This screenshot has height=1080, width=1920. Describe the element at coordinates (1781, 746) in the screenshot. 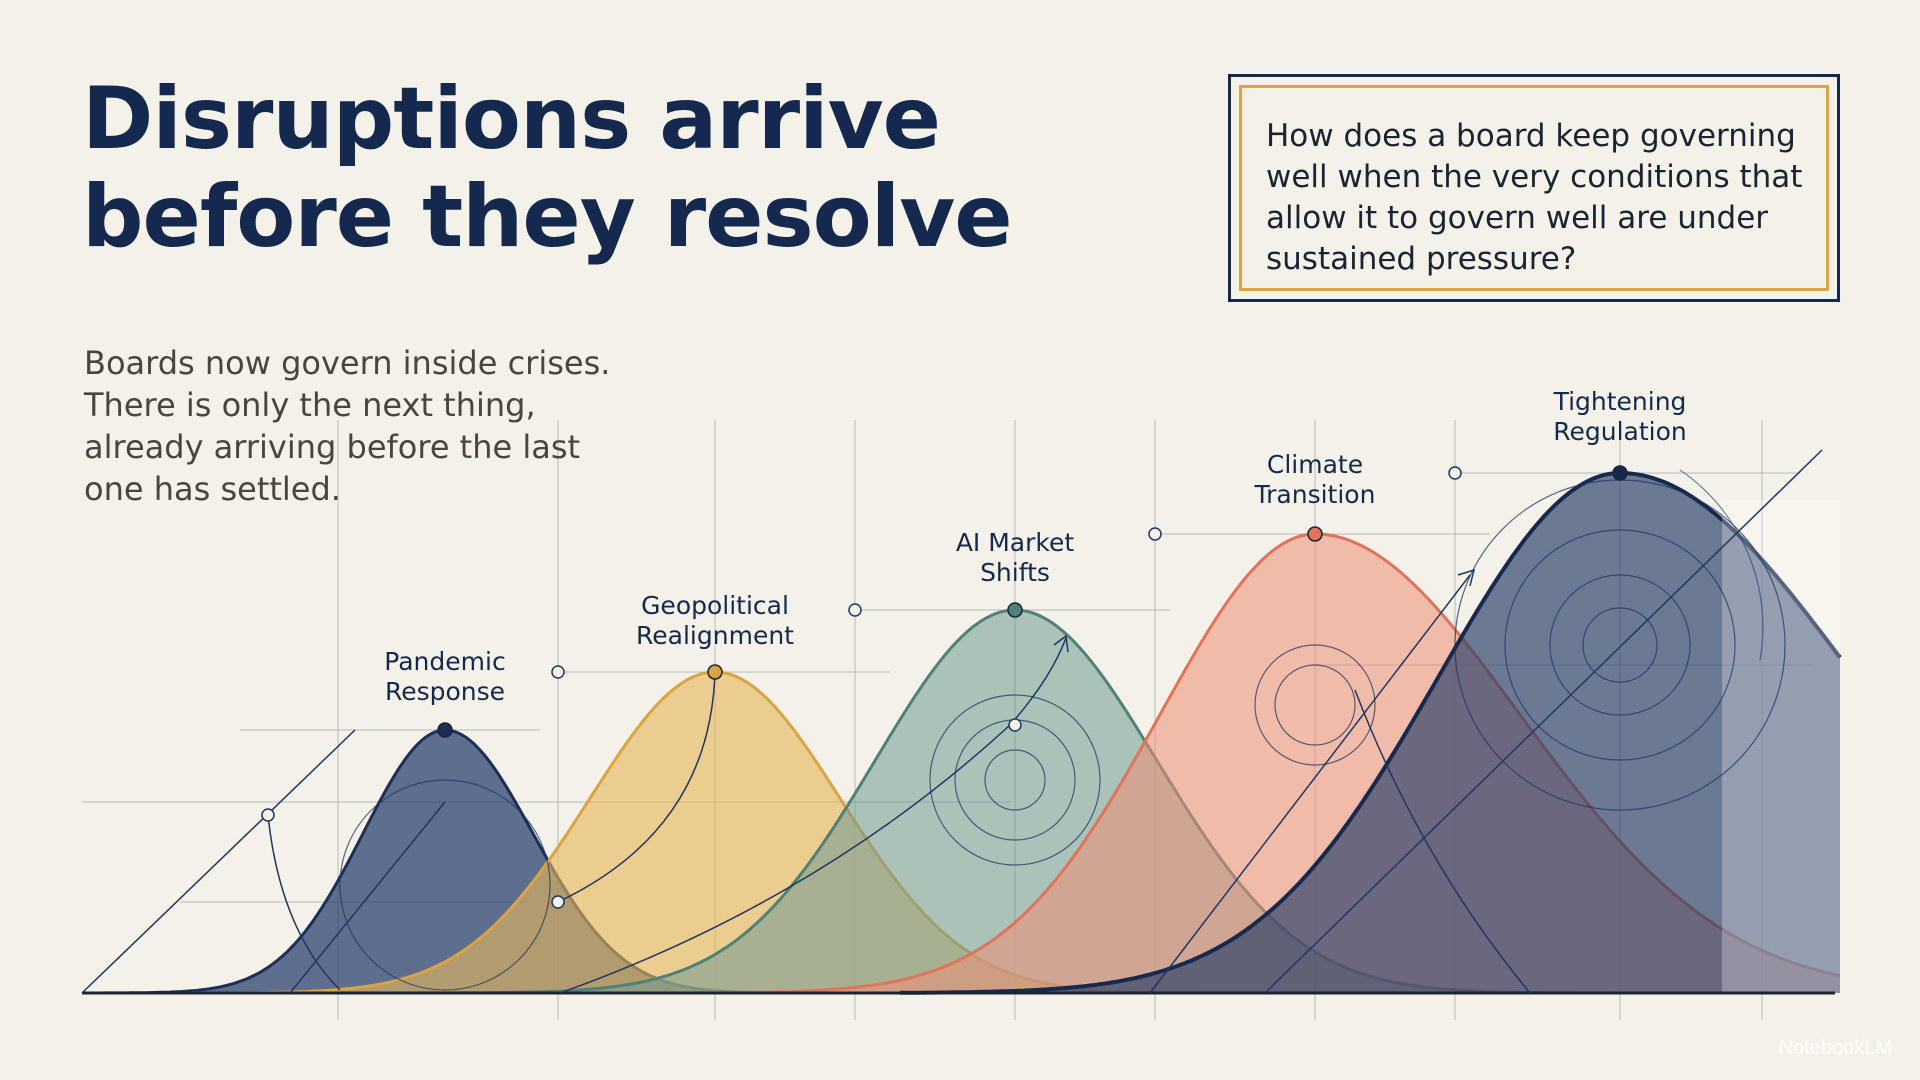

I see `fade-band` at that location.